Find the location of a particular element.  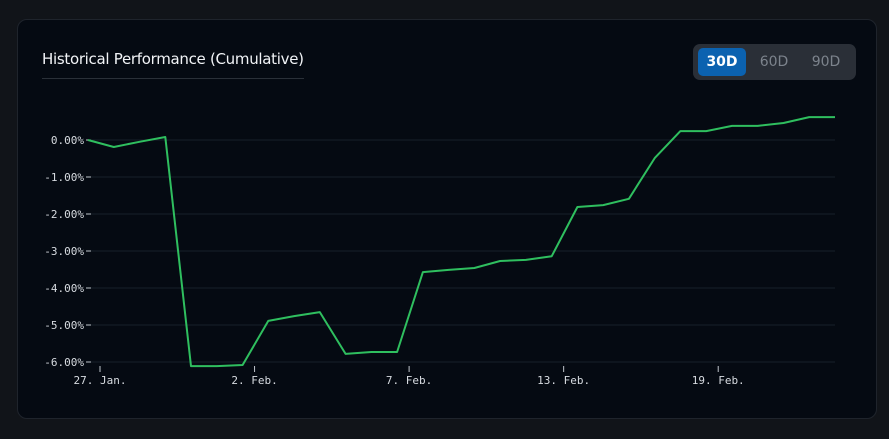

y-tick-label: -5.00% is located at coordinates (64, 325).